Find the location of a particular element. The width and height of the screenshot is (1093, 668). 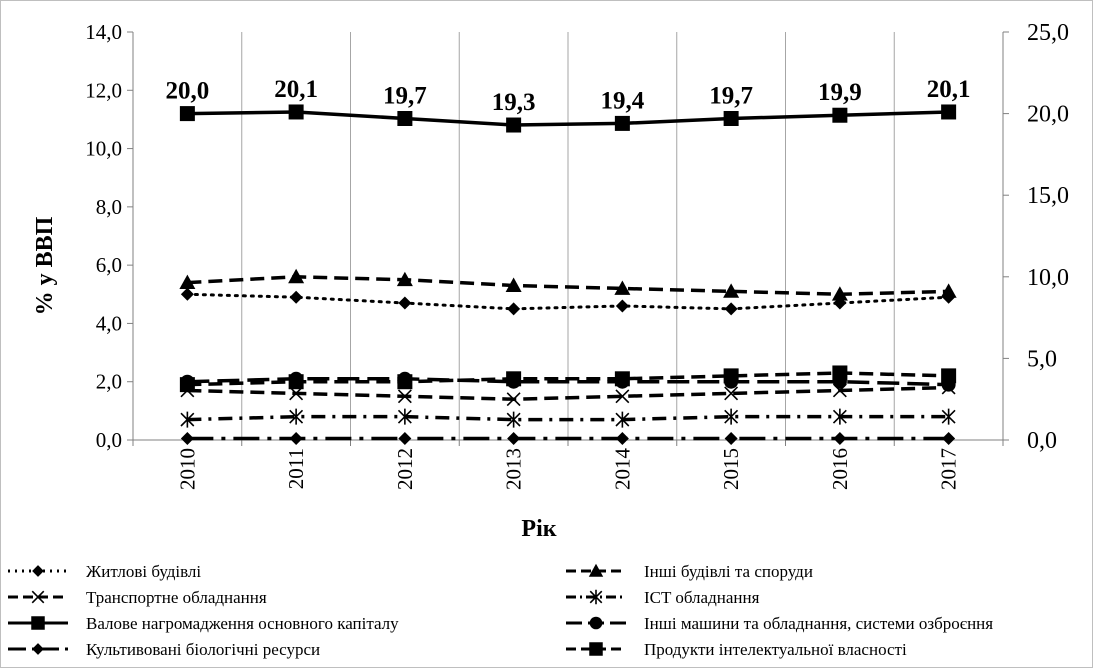

legend-item: Культивовані біологічні ресурси is located at coordinates (164, 649).